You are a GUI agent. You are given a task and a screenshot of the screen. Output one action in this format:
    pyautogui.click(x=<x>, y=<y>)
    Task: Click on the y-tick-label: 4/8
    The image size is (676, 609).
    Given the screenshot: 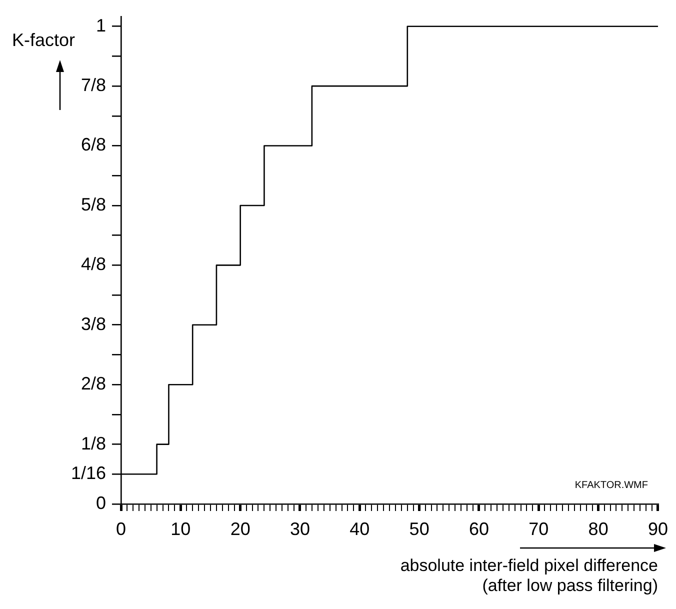 What is the action you would take?
    pyautogui.click(x=93, y=264)
    